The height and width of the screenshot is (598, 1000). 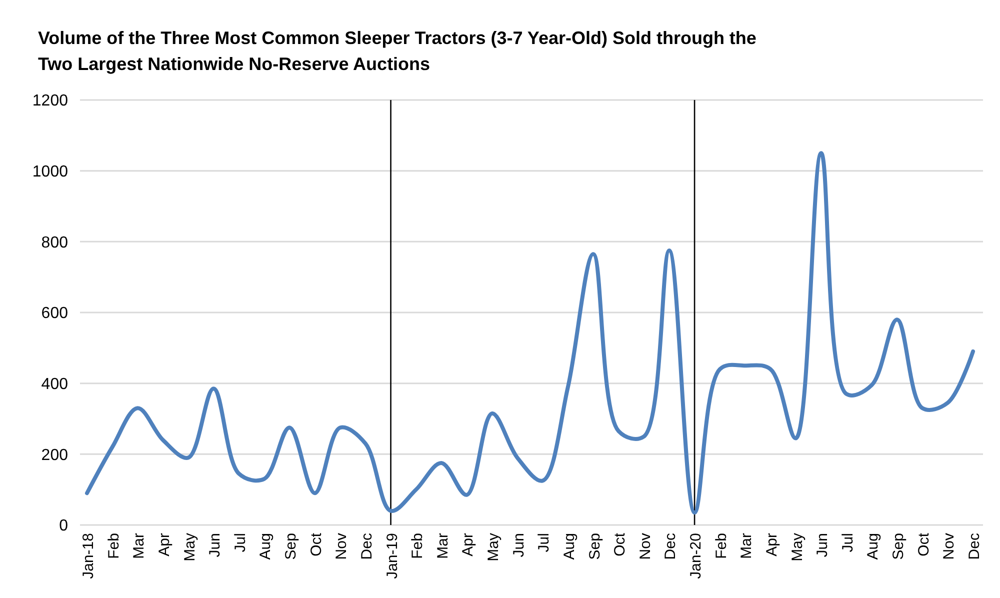 I want to click on y-tick-label: 600, so click(x=54, y=313).